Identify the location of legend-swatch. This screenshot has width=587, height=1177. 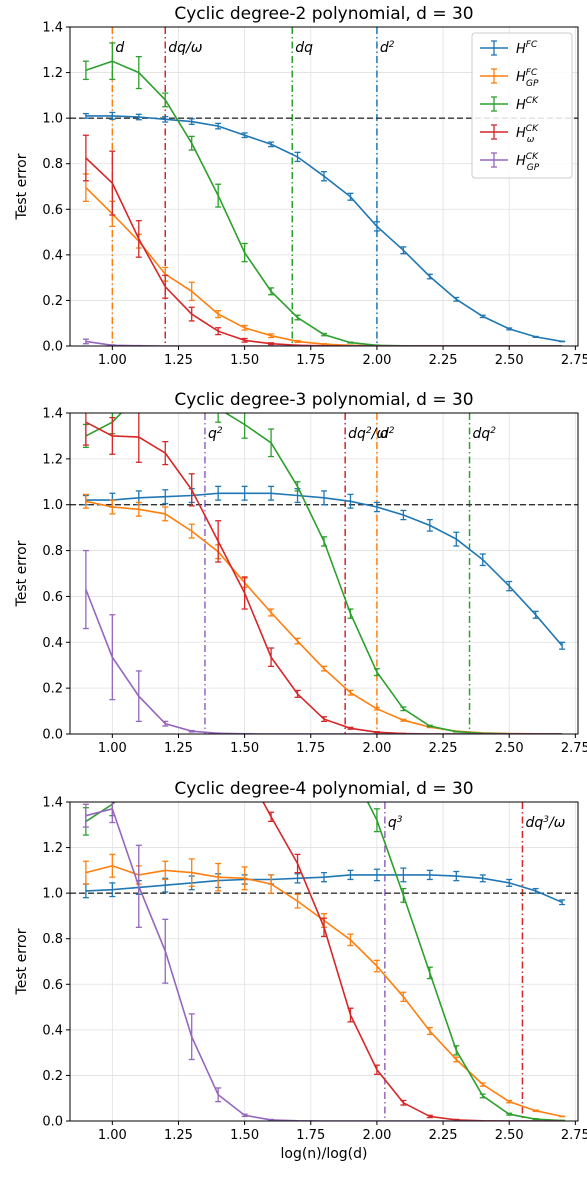
(494, 48).